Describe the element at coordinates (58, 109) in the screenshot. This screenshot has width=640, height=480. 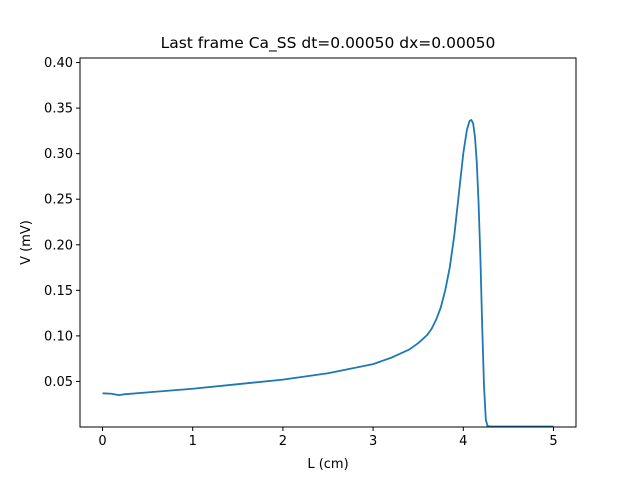
I see `y-tick-label: 0.35` at that location.